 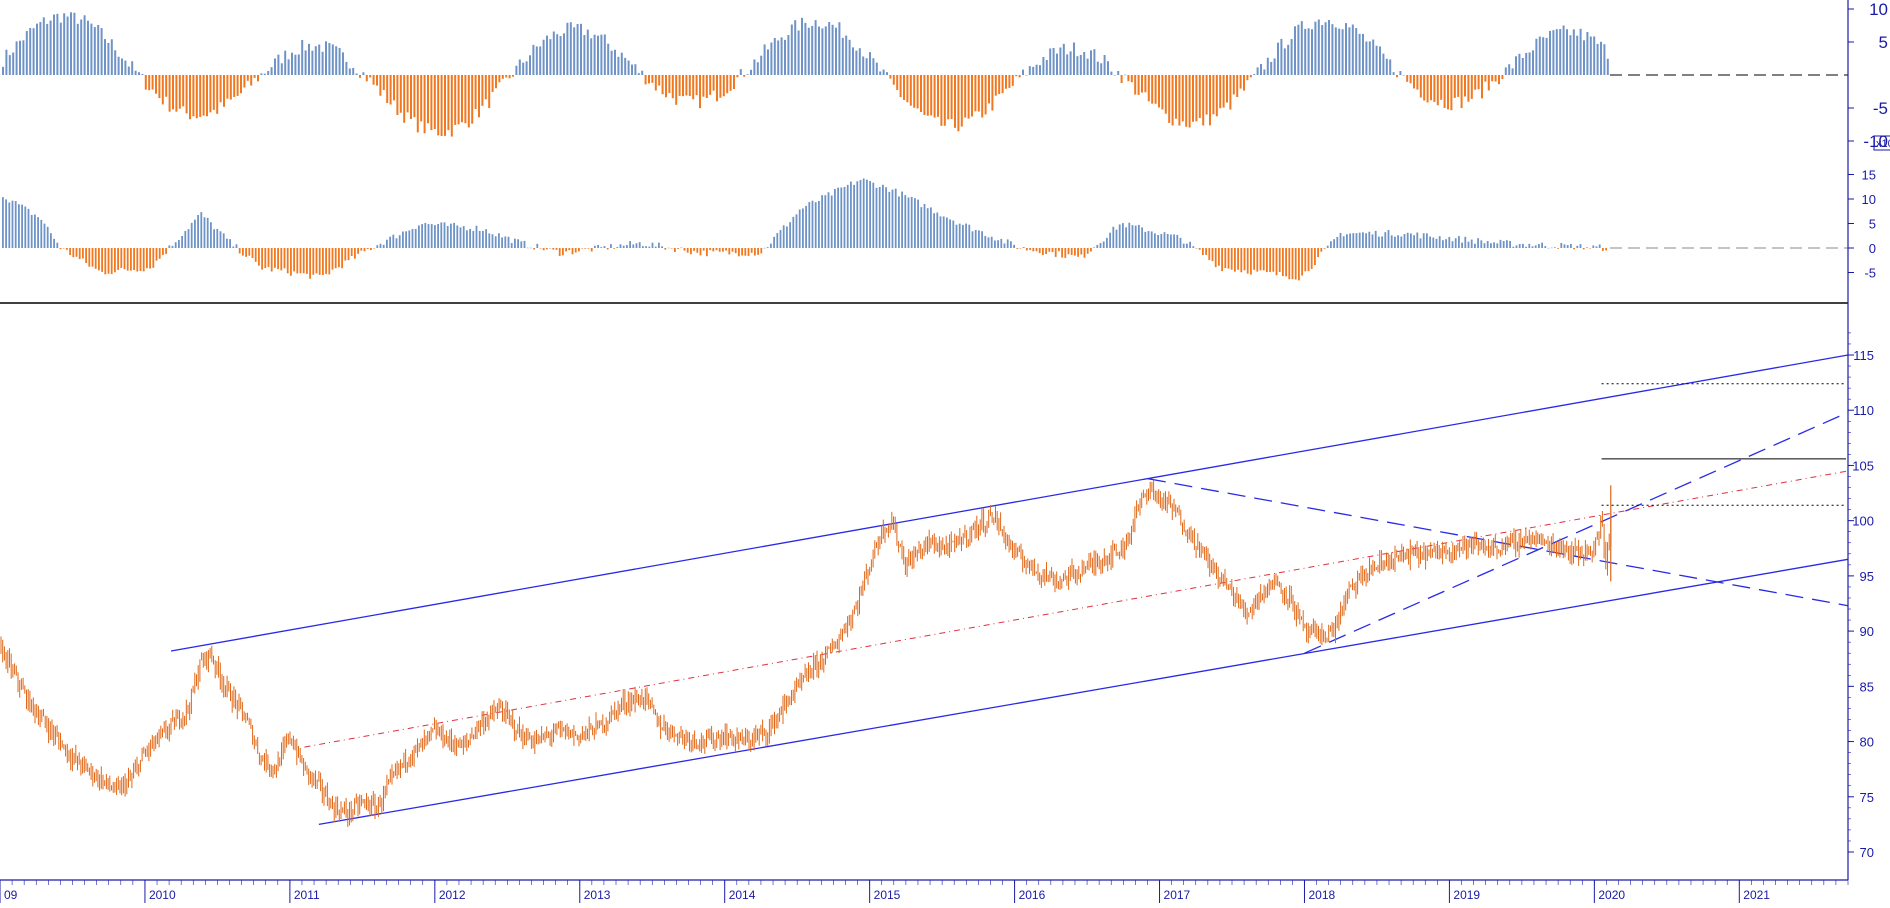 What do you see at coordinates (1756, 895) in the screenshot?
I see `x-tick-label: 2021` at bounding box center [1756, 895].